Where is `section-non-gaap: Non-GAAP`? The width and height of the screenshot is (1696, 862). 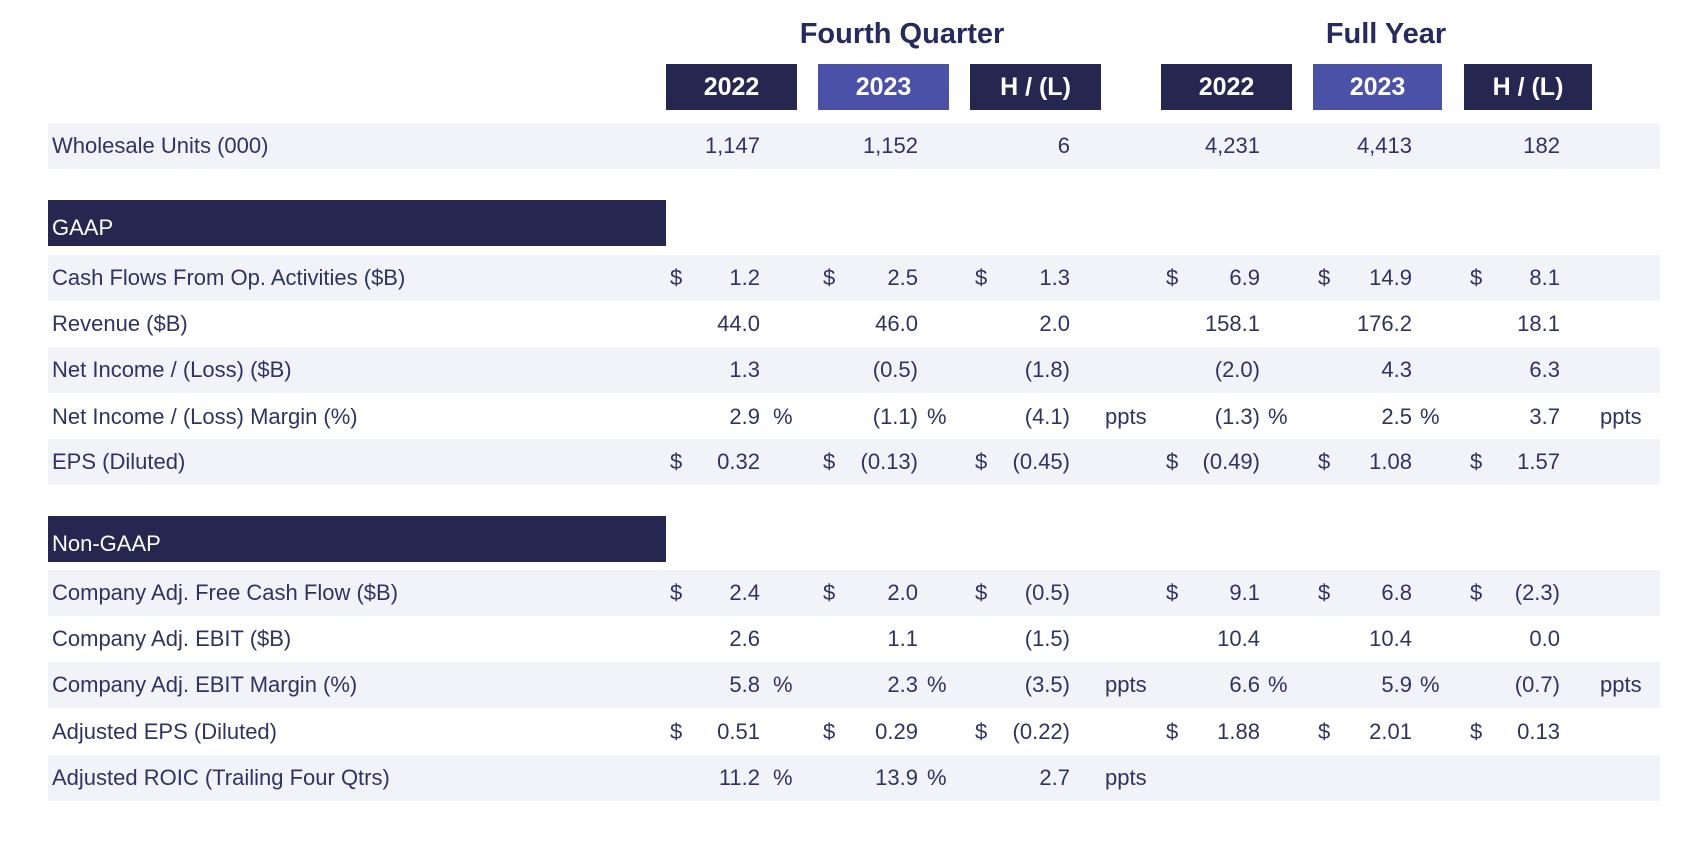
section-non-gaap: Non-GAAP is located at coordinates (357, 539).